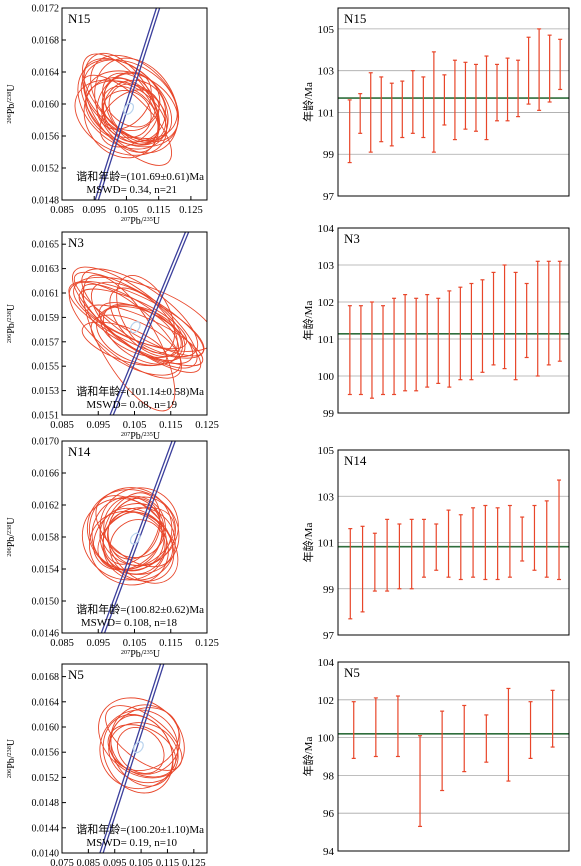  Describe the element at coordinates (141, 655) in the screenshot. I see `x-axis-label: 207Pb/235U` at that location.